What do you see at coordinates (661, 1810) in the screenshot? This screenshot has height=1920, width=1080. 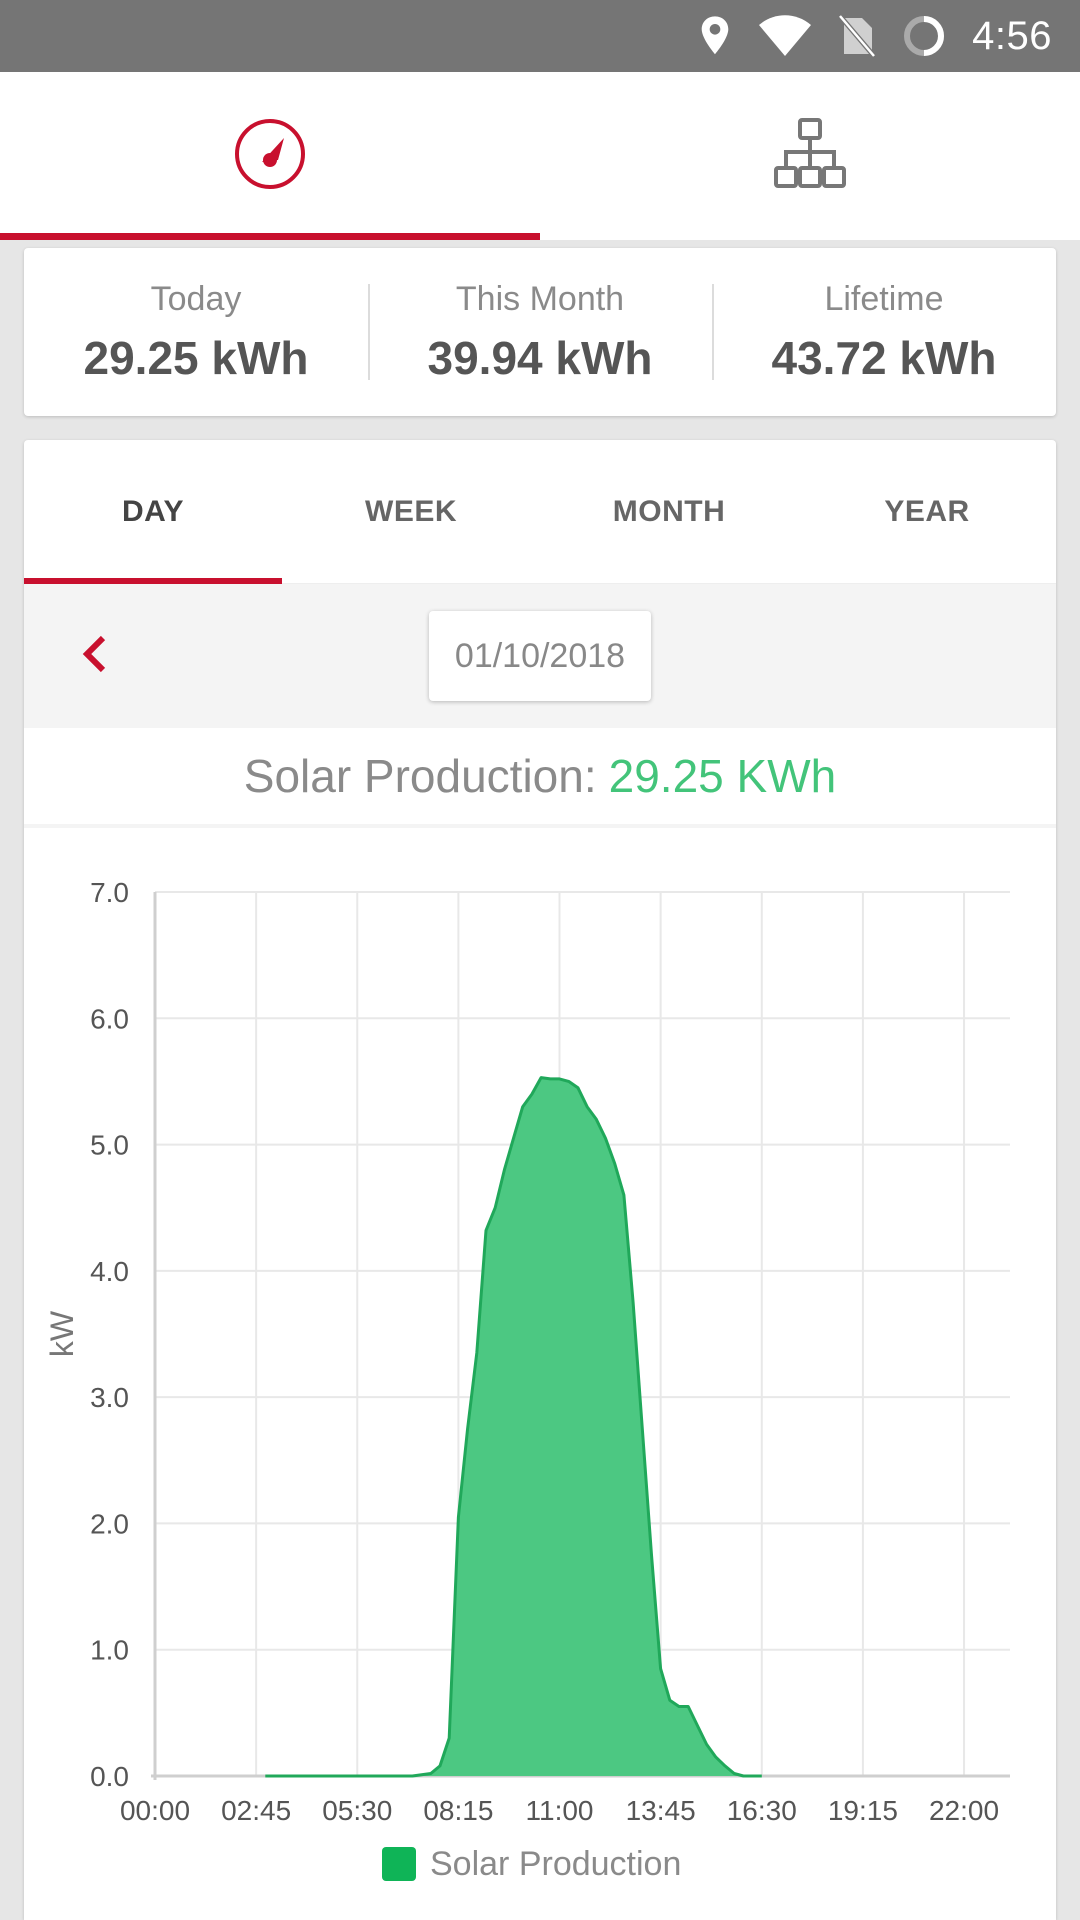 I see `x-tick-label: 13:45` at bounding box center [661, 1810].